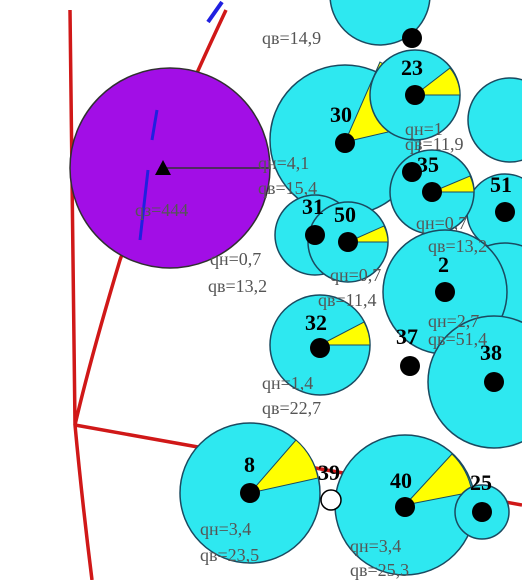  I want to click on node-label: 25, so click(481, 482).